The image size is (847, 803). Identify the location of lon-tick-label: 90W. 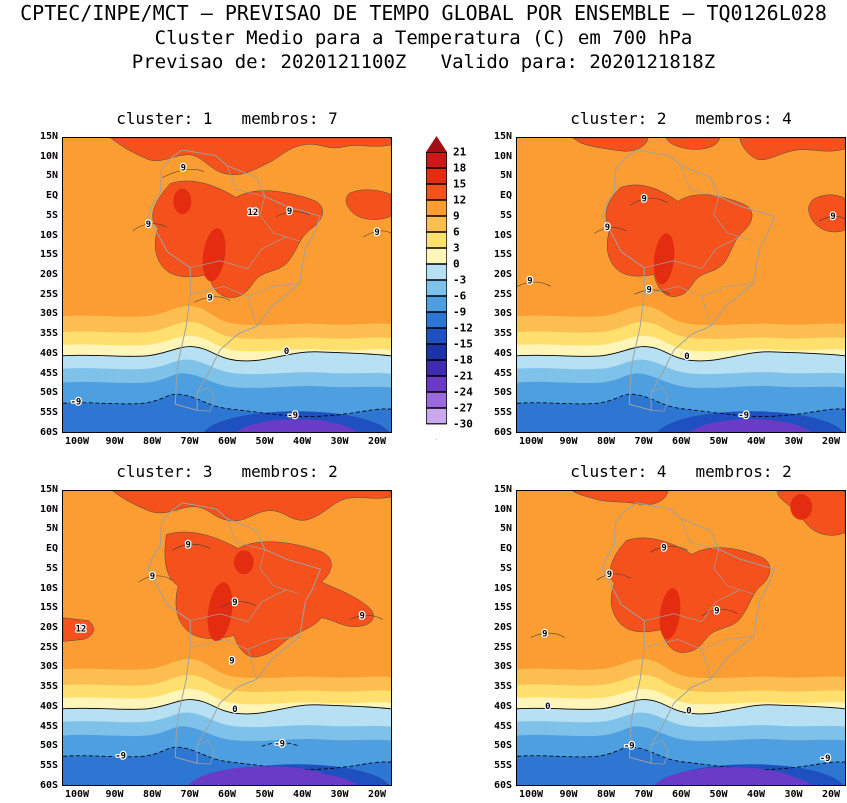
(114, 441).